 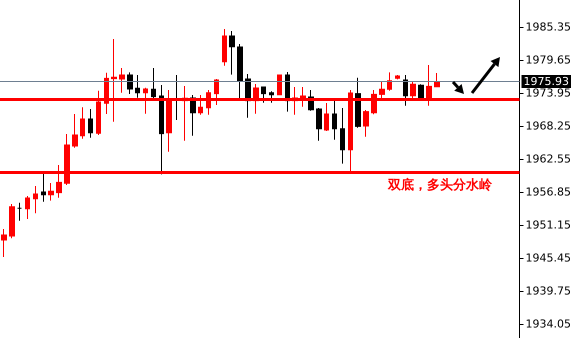 What do you see at coordinates (547, 81) in the screenshot?
I see `ref-line-label: 1975.93` at bounding box center [547, 81].